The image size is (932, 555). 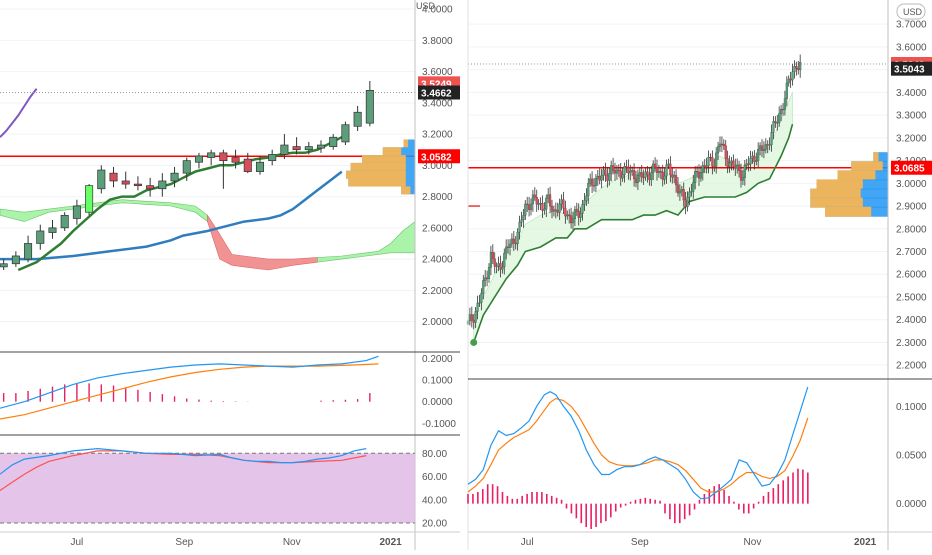 What do you see at coordinates (911, 297) in the screenshot?
I see `right-y-tick-label: 2.5000` at bounding box center [911, 297].